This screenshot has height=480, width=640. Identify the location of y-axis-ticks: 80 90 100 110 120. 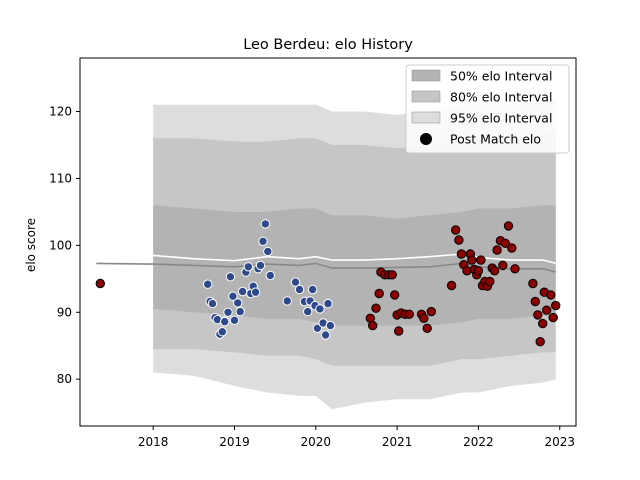
(64, 245).